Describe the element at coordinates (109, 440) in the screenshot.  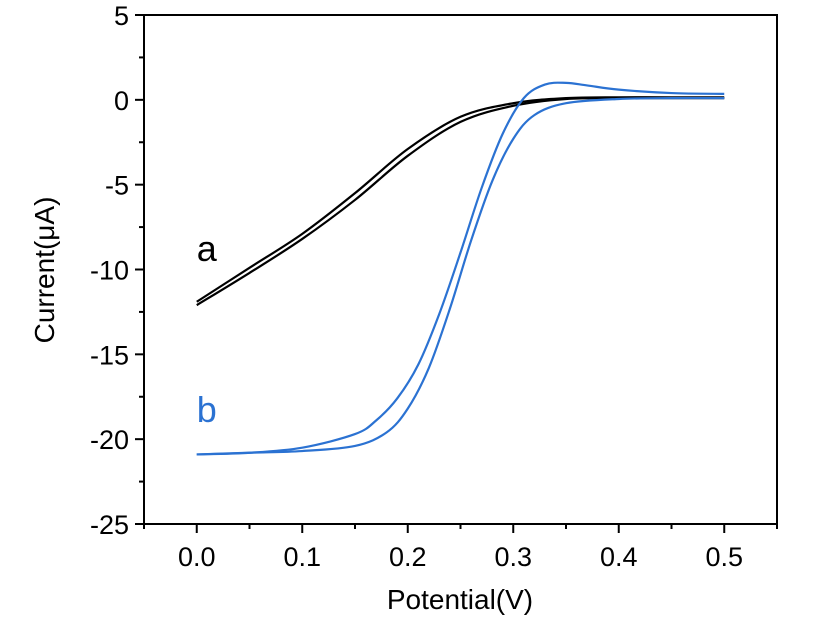
I see `y-tick-label: -20` at that location.